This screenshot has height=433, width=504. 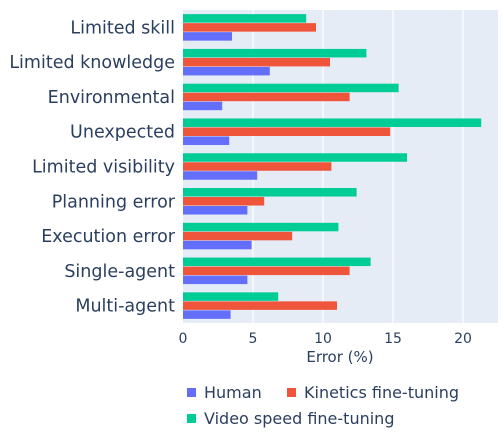 What do you see at coordinates (122, 133) in the screenshot?
I see `category-label: Unexpected` at bounding box center [122, 133].